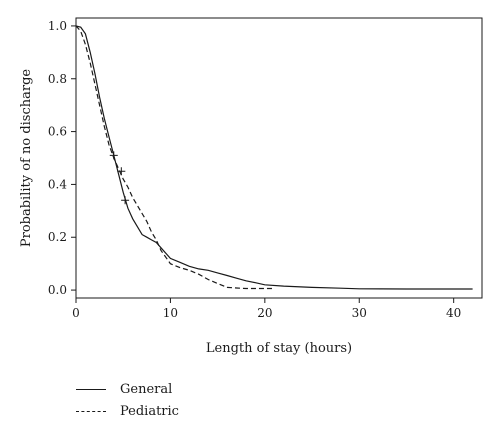  I want to click on legend-item-pediatric: Pediatric, so click(127, 411).